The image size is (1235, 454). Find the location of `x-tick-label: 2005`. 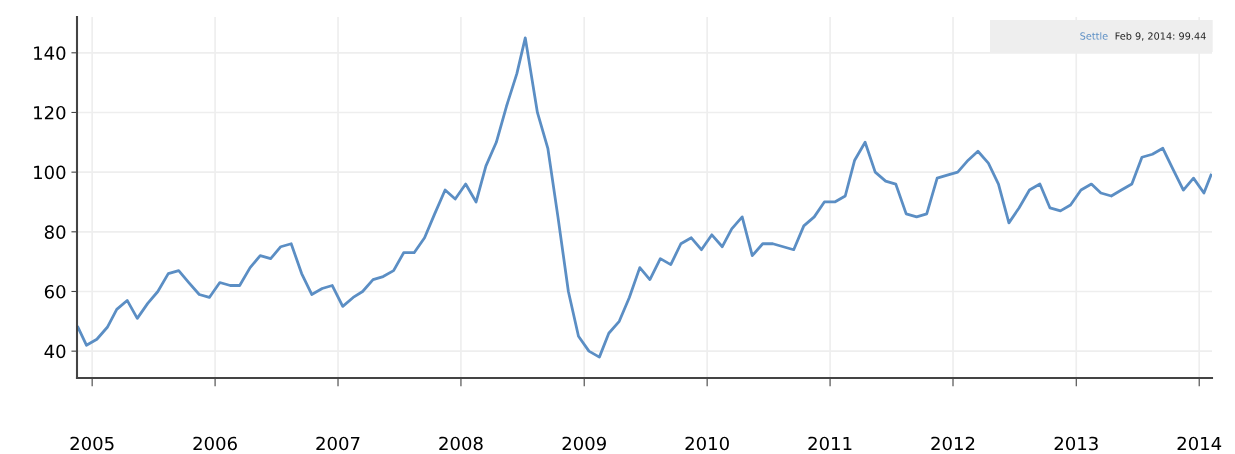

x-tick-label: 2005 is located at coordinates (92, 443).